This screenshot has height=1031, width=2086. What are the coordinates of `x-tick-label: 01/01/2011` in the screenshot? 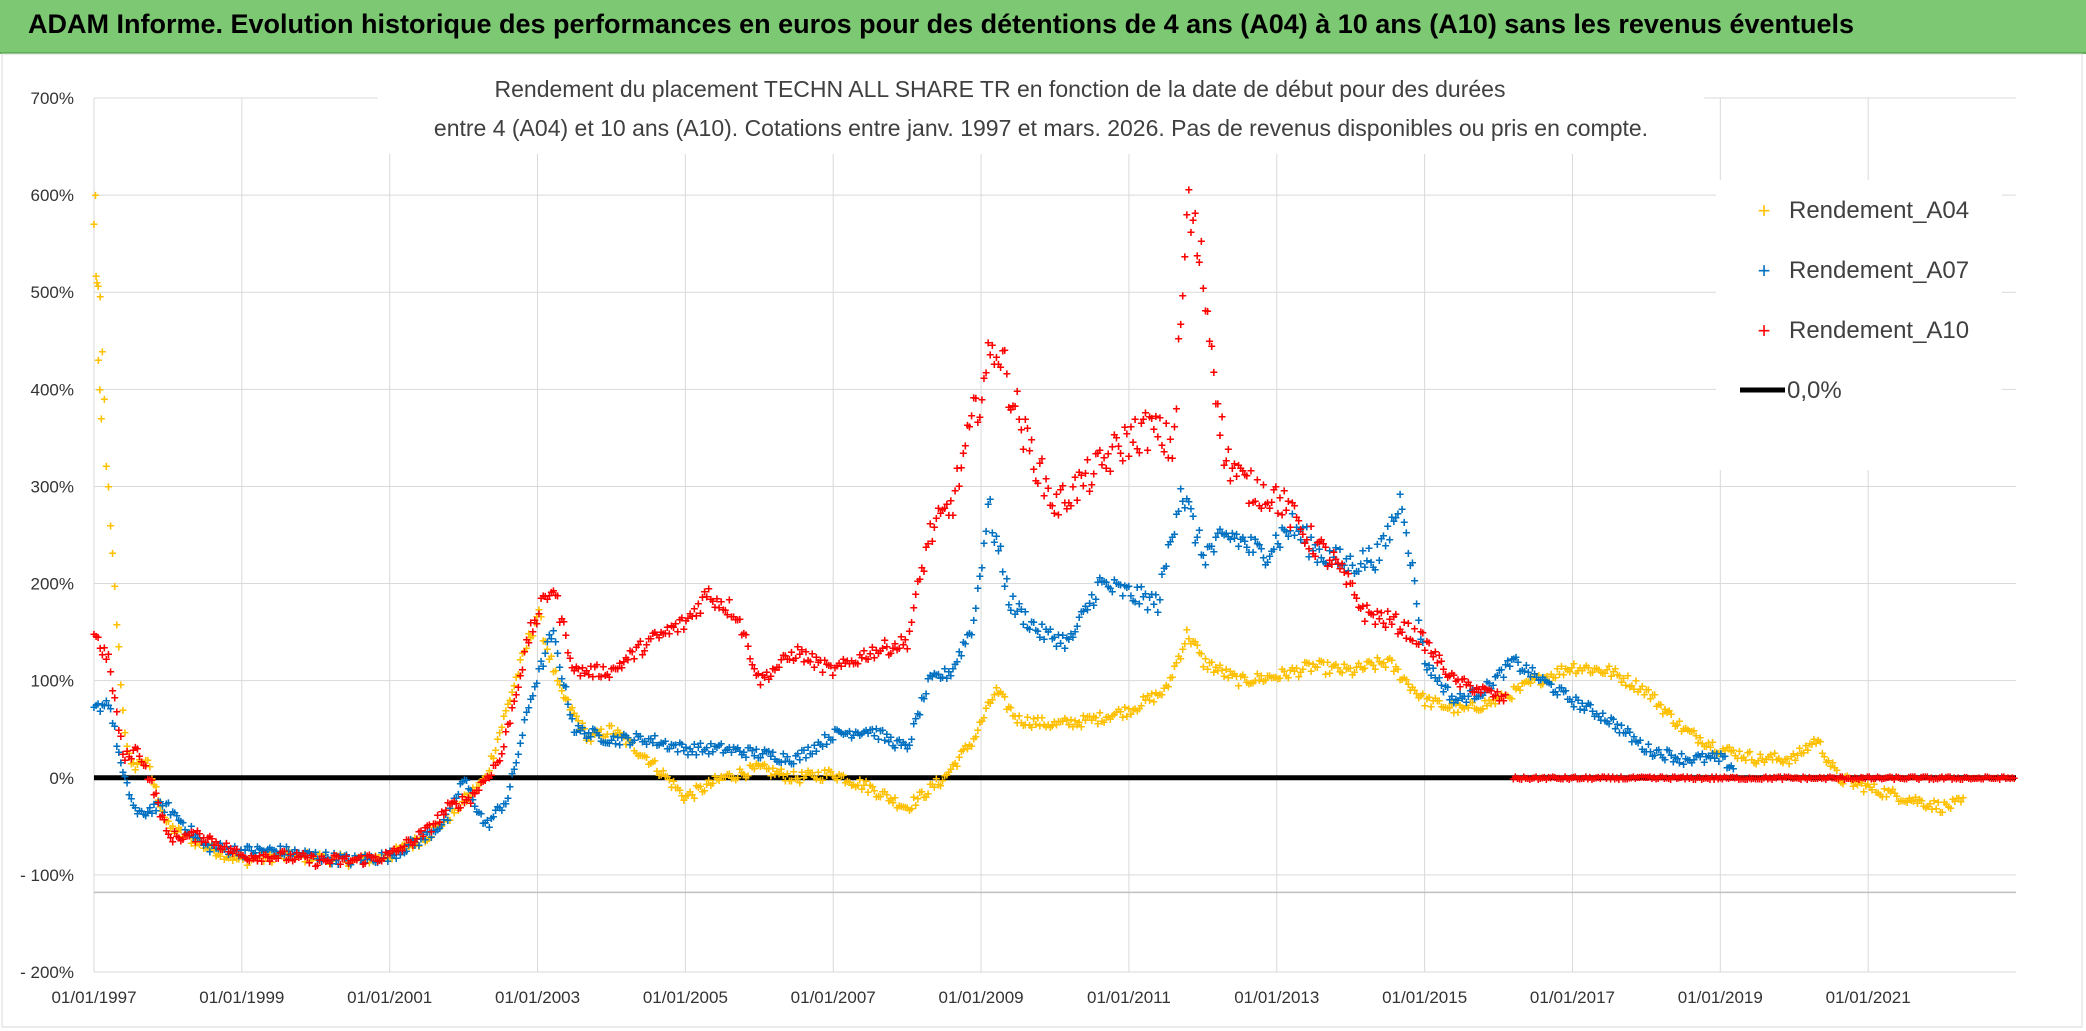 It's located at (1129, 997).